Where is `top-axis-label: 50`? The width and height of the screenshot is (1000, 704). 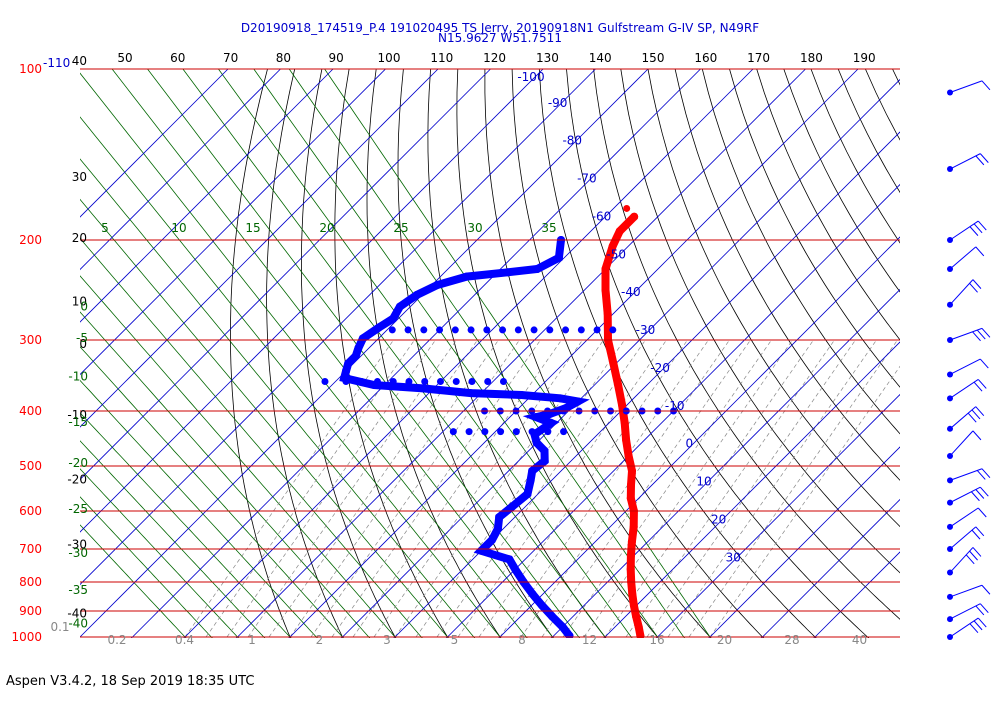 top-axis-label: 50 is located at coordinates (124, 58).